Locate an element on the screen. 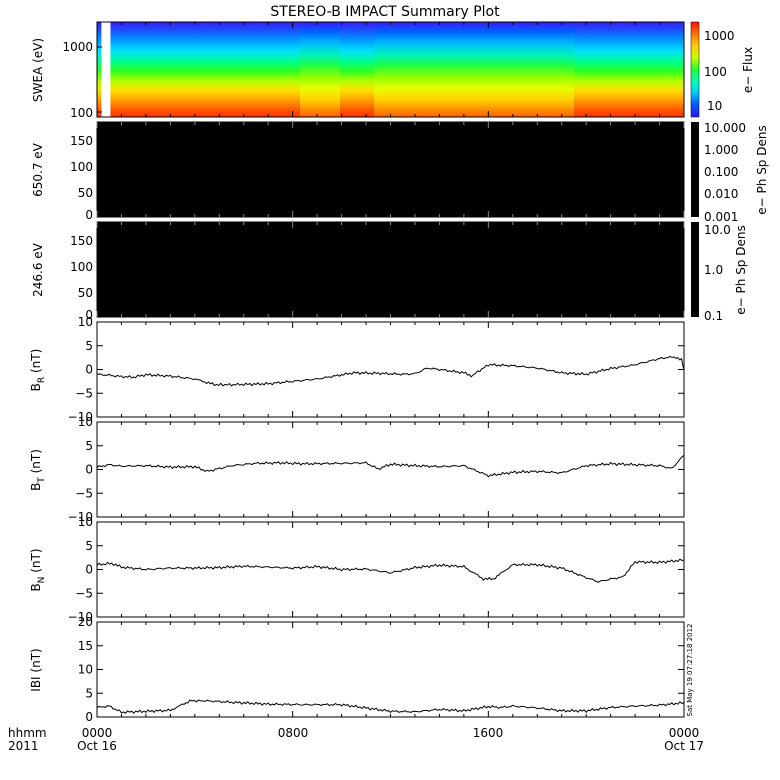 Image resolution: width=780 pixels, height=780 pixels. swea-ytick-100: 100 is located at coordinates (81, 113).